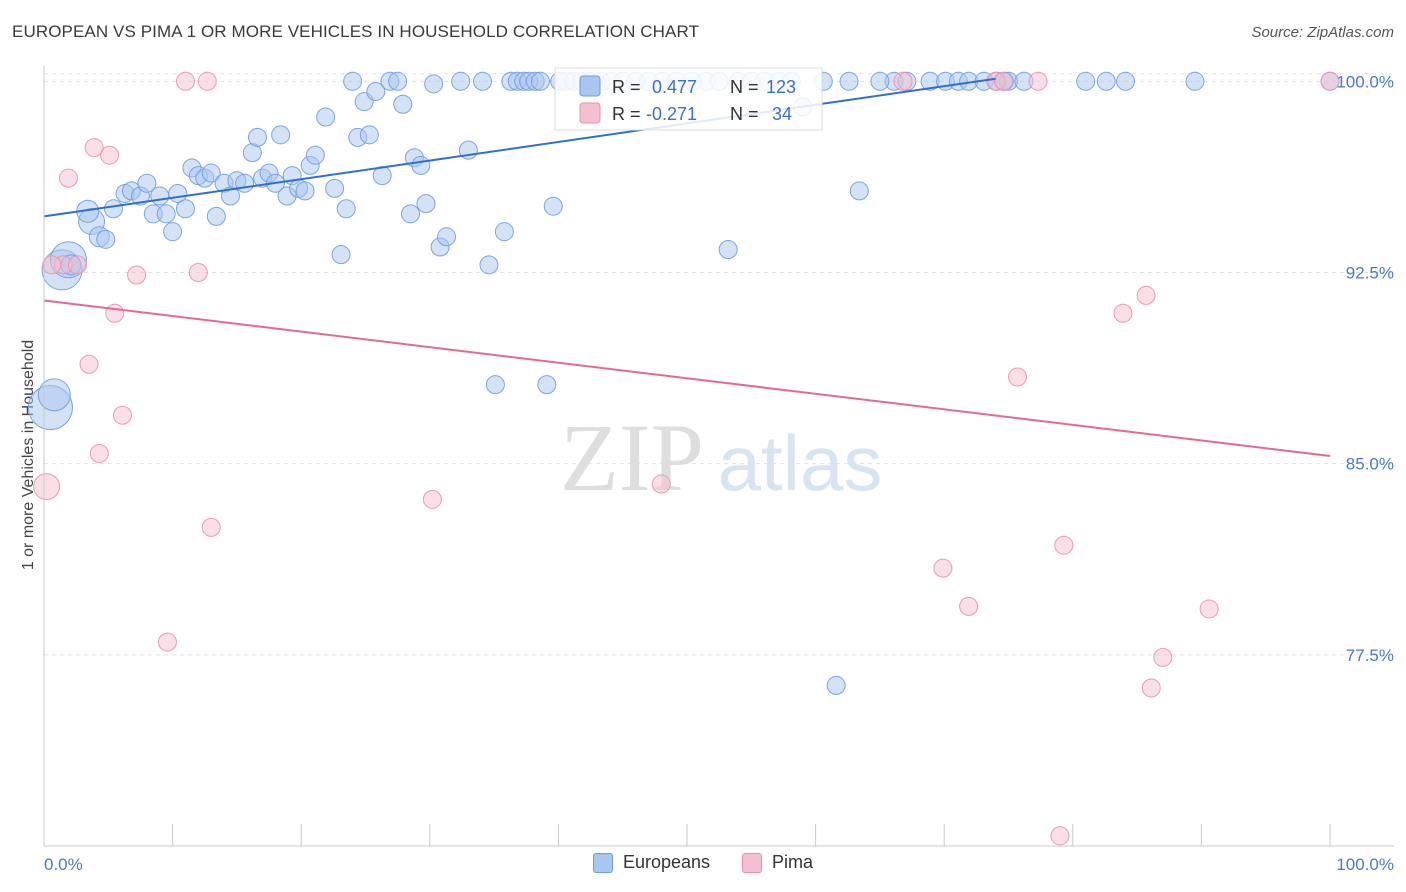 This screenshot has width=1406, height=892. Describe the element at coordinates (626, 87) in the screenshot. I see `legend-r-label-1: R =` at that location.